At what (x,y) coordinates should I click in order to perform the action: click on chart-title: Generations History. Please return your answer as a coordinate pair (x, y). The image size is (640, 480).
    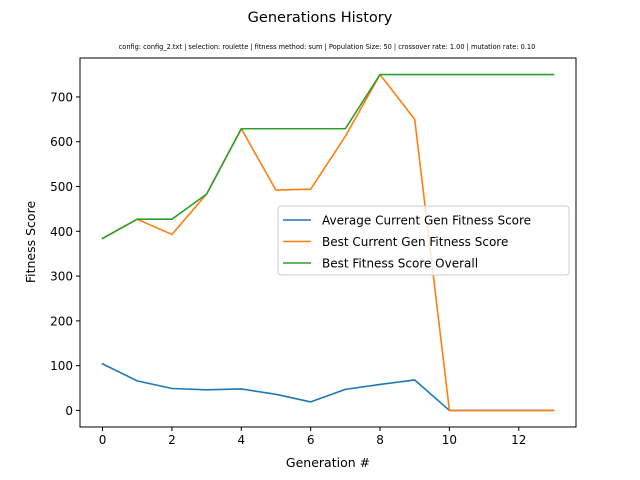
    Looking at the image, I should click on (320, 18).